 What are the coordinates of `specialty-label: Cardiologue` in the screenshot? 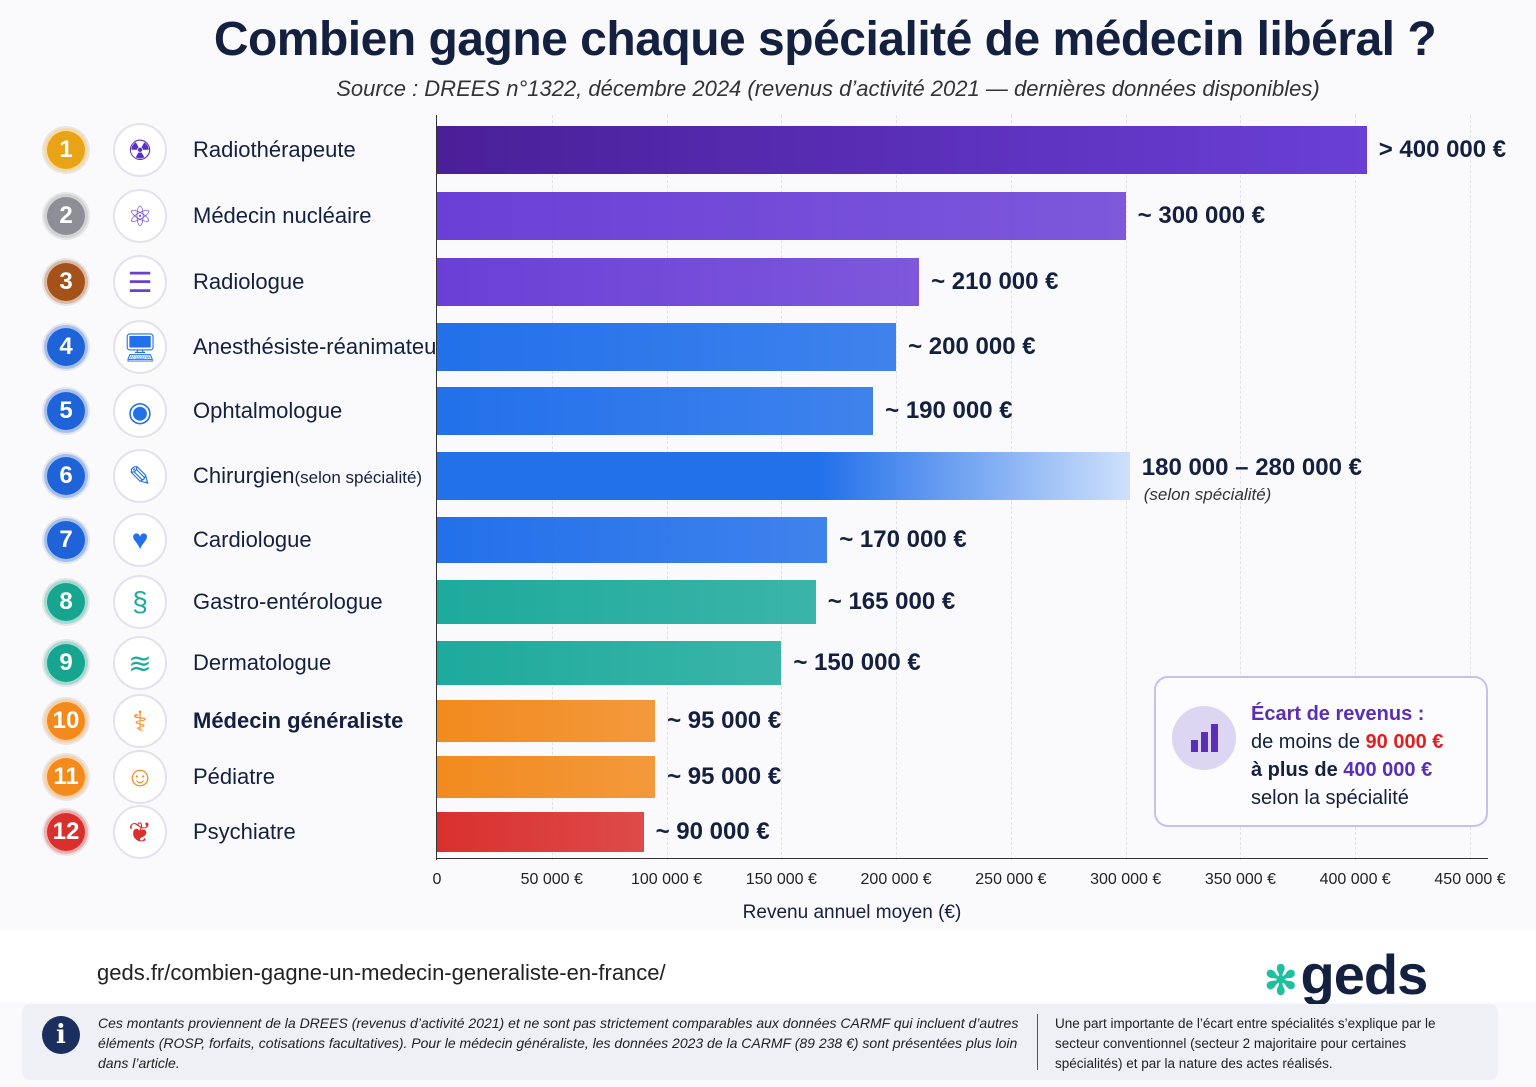 It's located at (252, 539).